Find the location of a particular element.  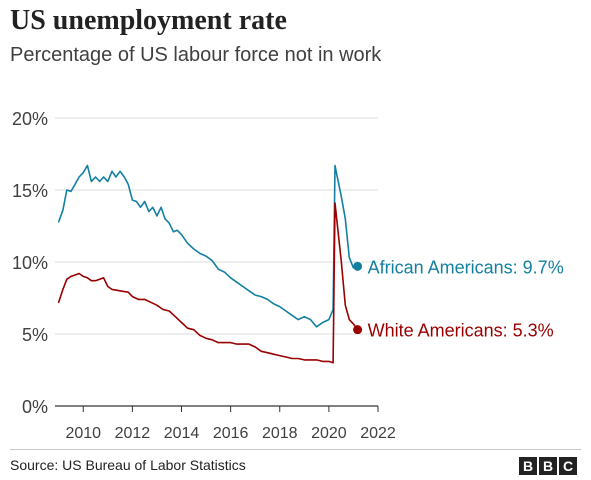

bbc-logo-letter: C is located at coordinates (568, 466).